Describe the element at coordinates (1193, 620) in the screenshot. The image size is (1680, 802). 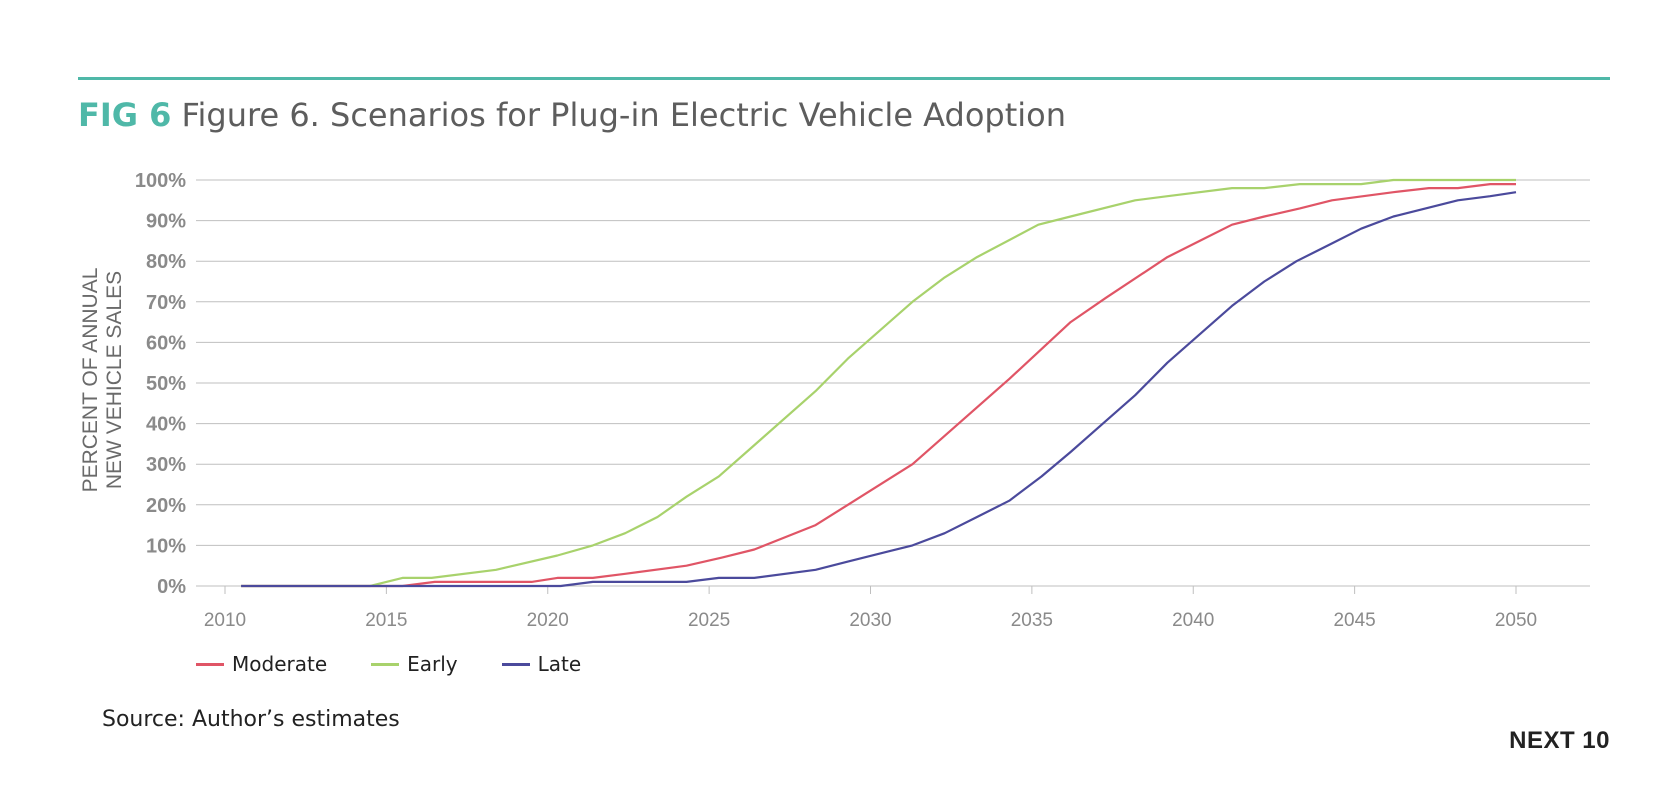
I see `x-tick-label: 2040` at that location.